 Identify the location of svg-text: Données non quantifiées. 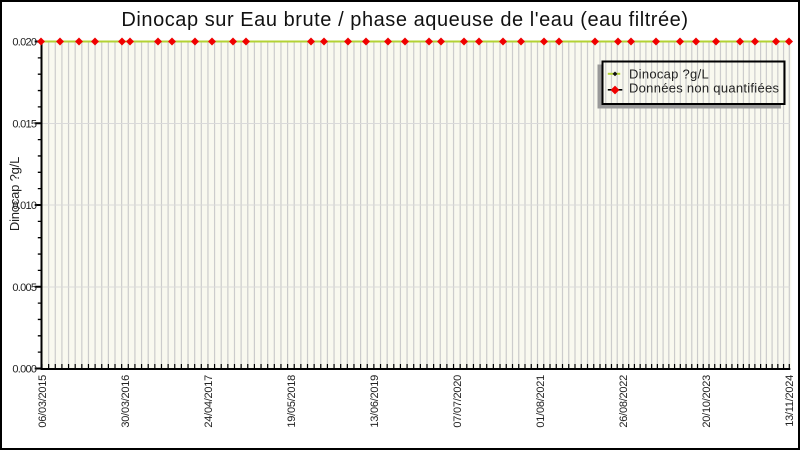
(704, 87).